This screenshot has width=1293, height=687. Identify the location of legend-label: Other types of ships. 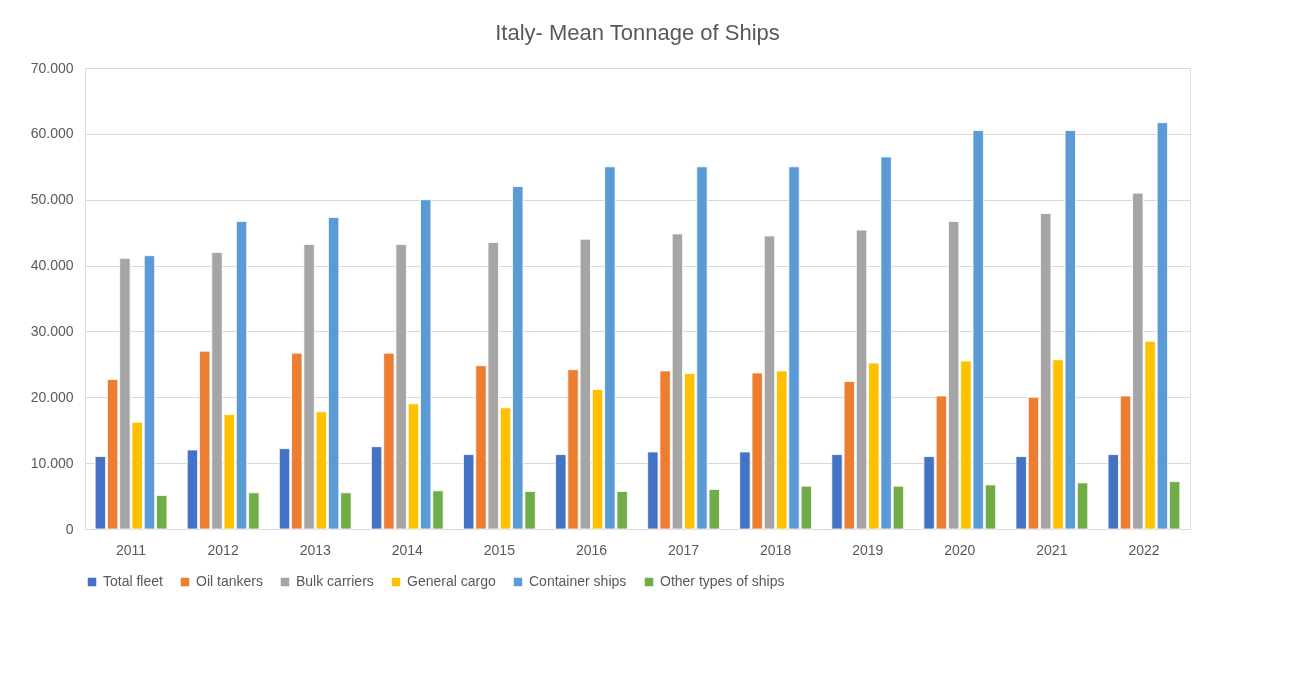
(722, 581).